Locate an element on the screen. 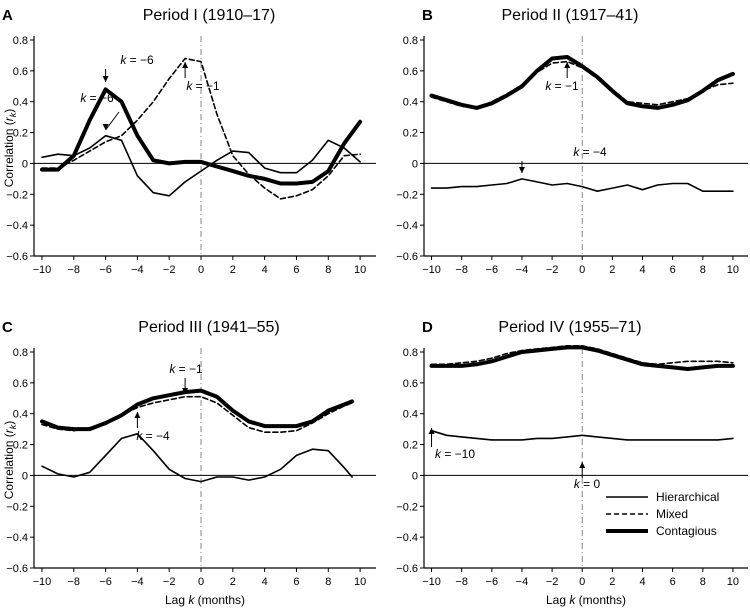 This screenshot has width=750, height=609. panel-letter: B is located at coordinates (427, 15).